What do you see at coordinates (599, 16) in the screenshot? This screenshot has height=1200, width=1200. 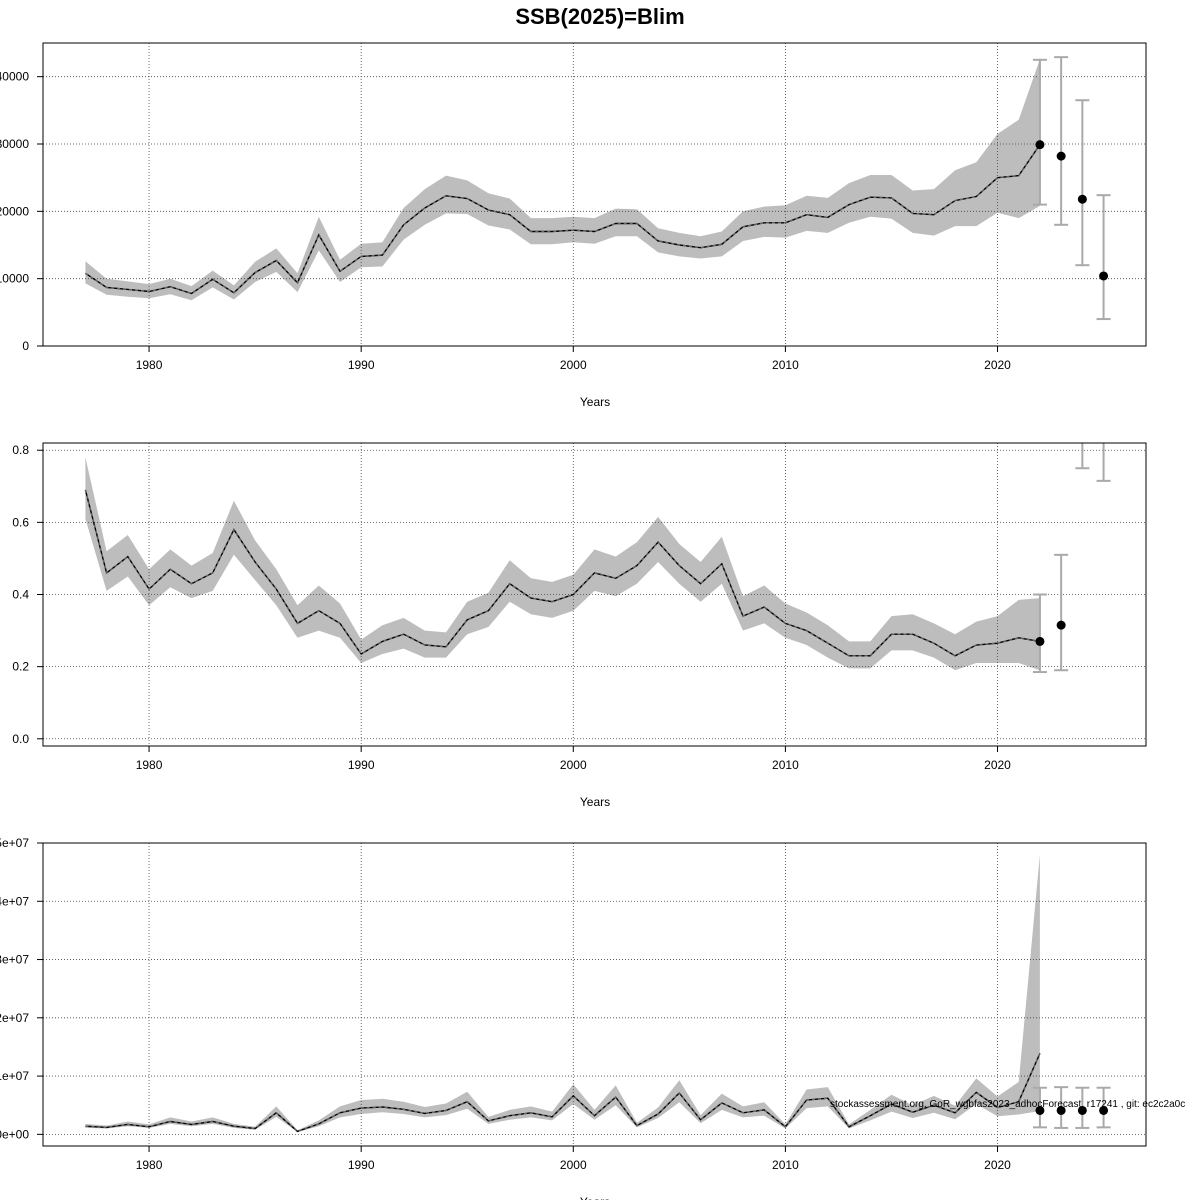 I see `figure-title: SSB(2025)=Blim` at bounding box center [599, 16].